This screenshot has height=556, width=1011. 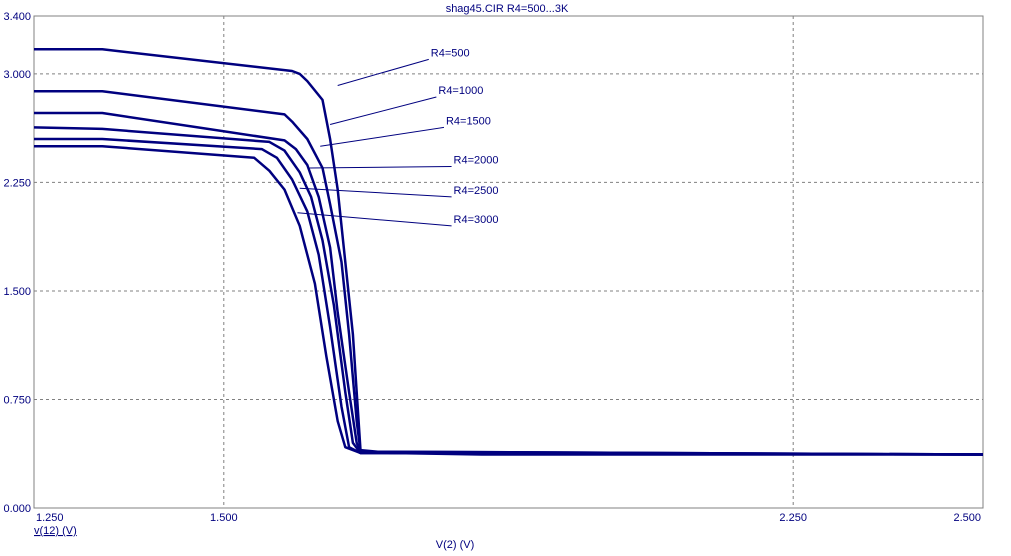 What do you see at coordinates (17, 509) in the screenshot?
I see `y-tick-label: 0.000` at bounding box center [17, 509].